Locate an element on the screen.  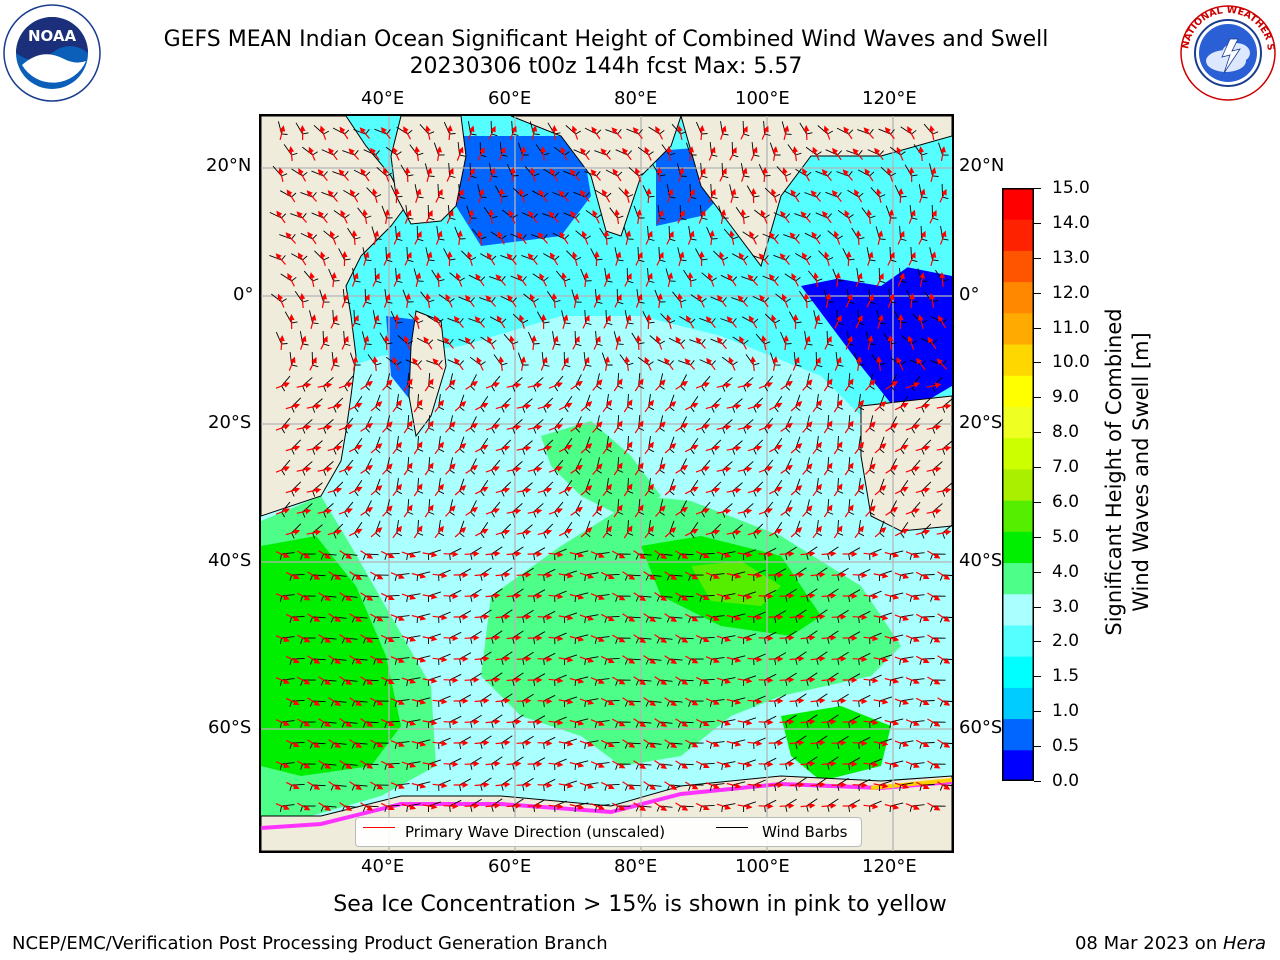
right-y-tick-40s: 40°S is located at coordinates (981, 560).